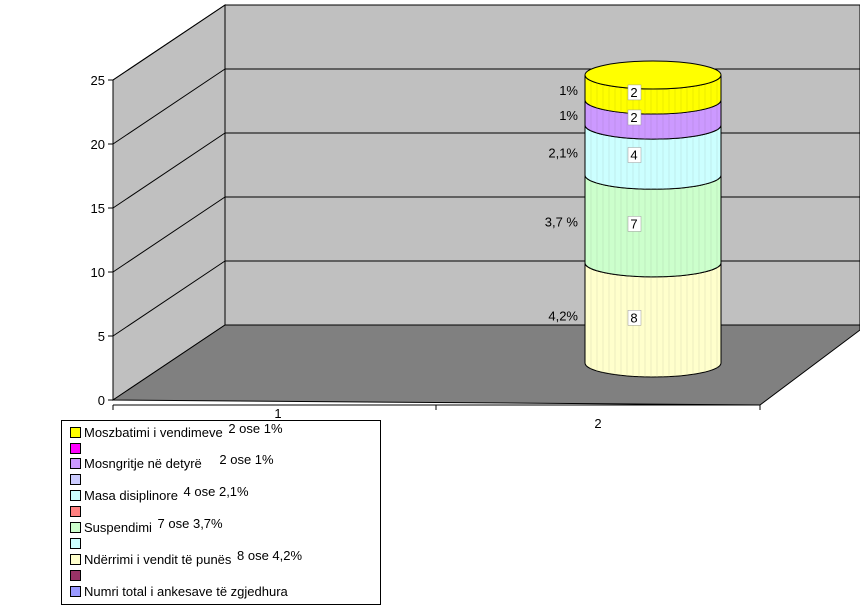  What do you see at coordinates (186, 591) in the screenshot?
I see `legend-label: Numri total i ankesave të zgjedhura` at bounding box center [186, 591].